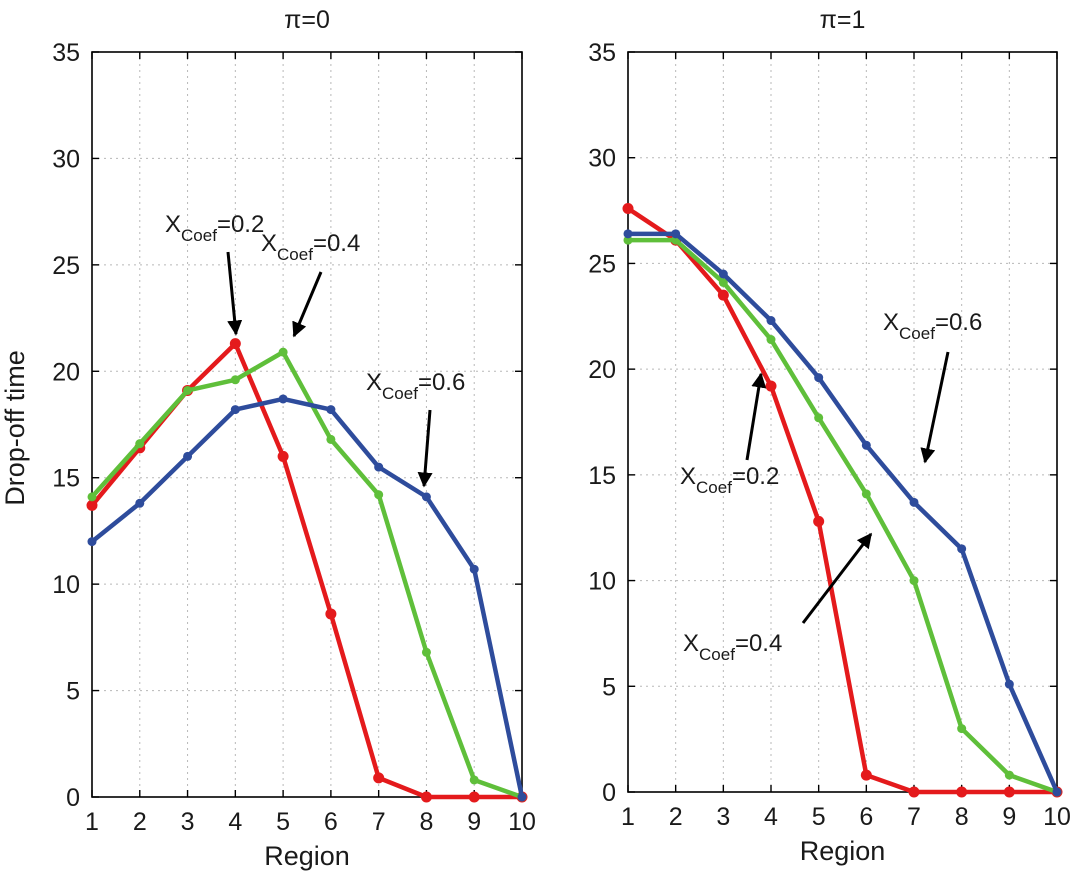 This screenshot has height=884, width=1073. Describe the element at coordinates (415, 428) in the screenshot. I see `annotation: XCoef=0.6` at that location.